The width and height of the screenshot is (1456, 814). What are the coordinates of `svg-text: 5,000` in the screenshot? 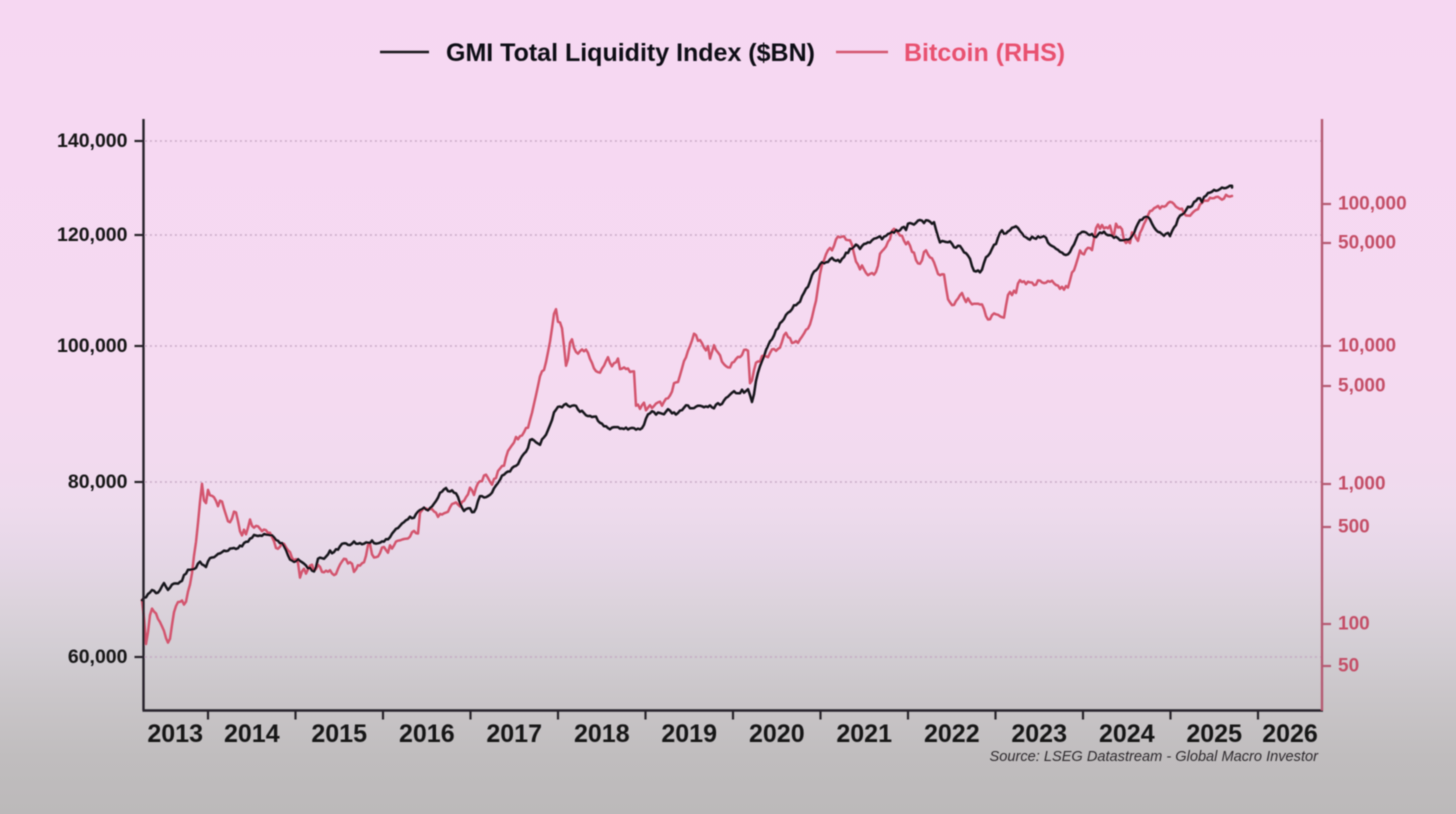 It's located at (1362, 386).